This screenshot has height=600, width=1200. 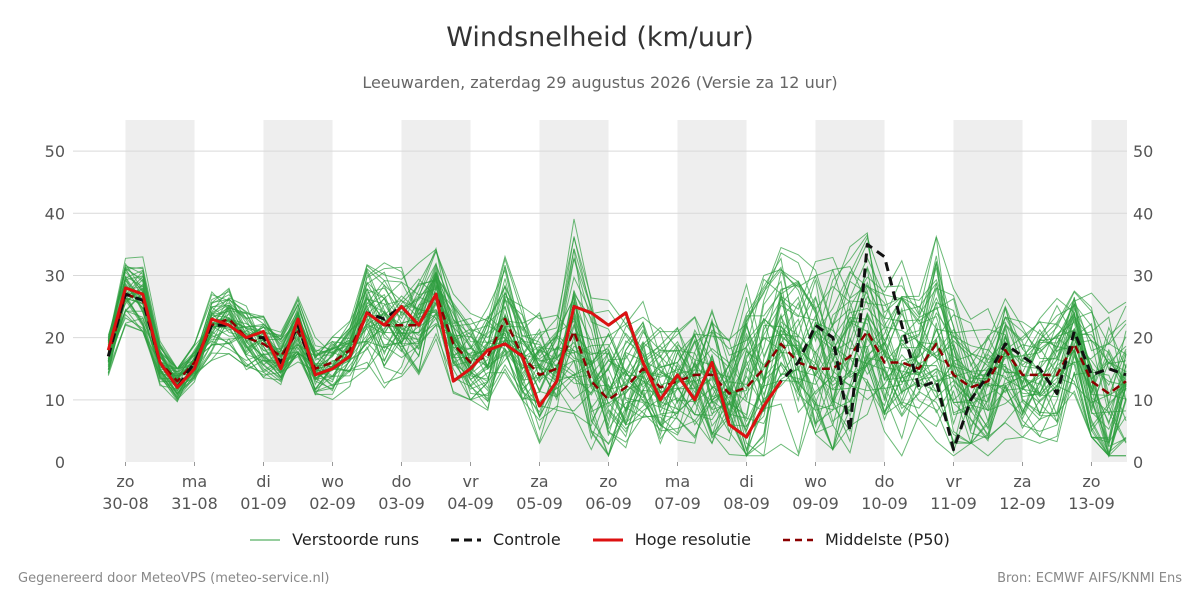 What do you see at coordinates (125, 503) in the screenshot?
I see `x-tick-date: 30-08` at bounding box center [125, 503].